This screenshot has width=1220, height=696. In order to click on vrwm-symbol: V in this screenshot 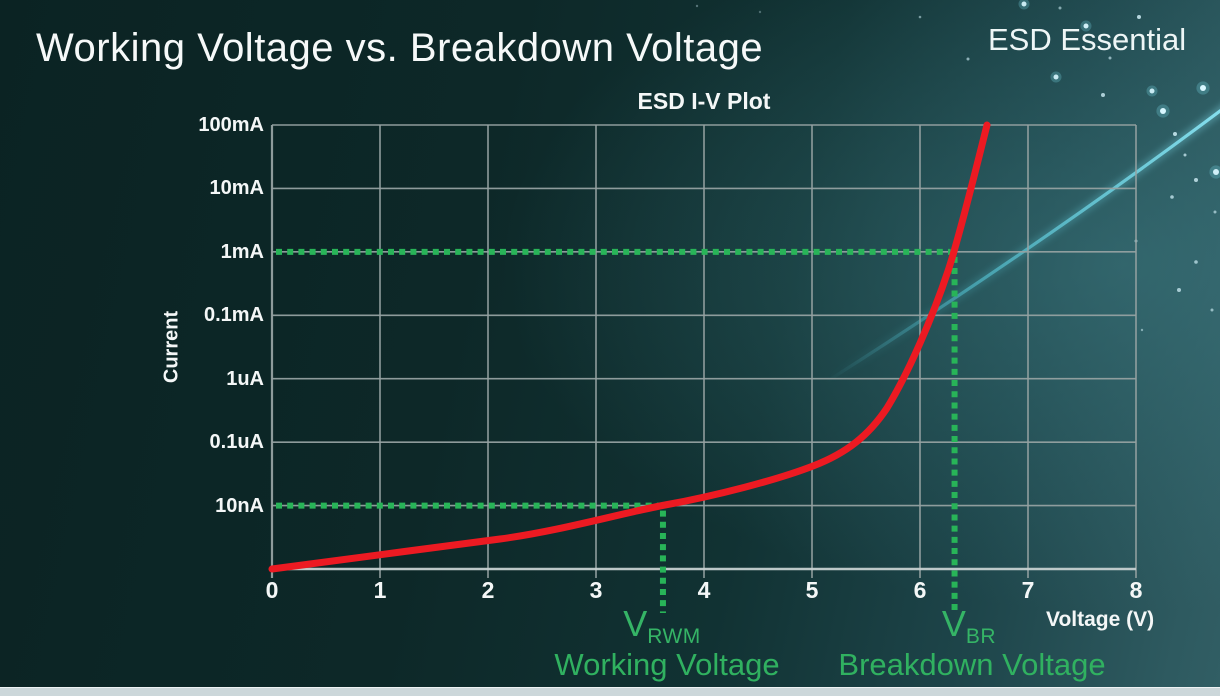, I will do `click(635, 623)`.